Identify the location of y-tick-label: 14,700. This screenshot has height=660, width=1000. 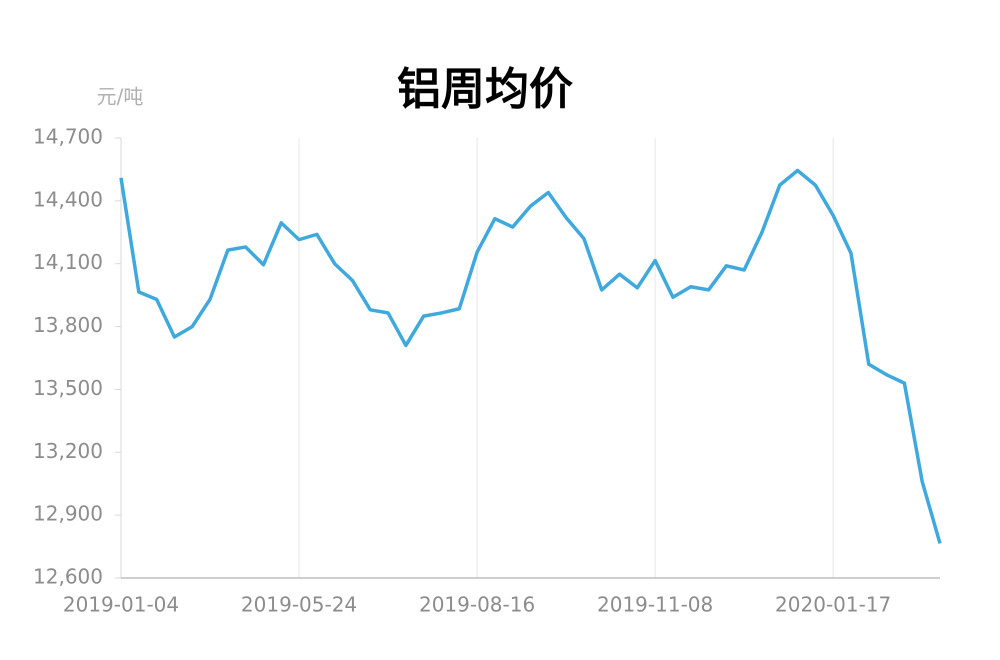
(68, 137).